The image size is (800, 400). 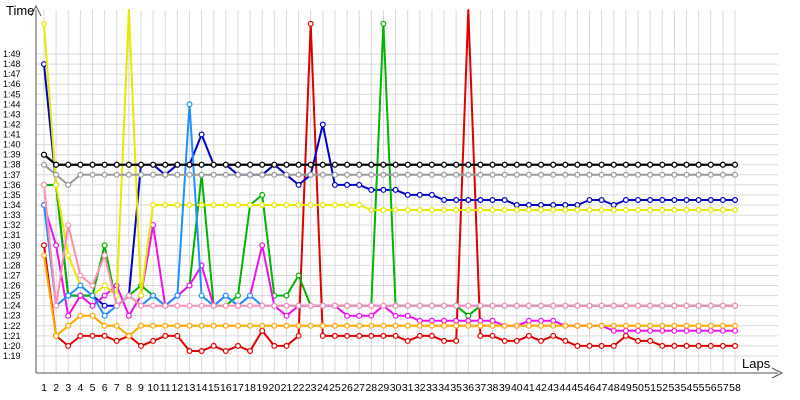 I want to click on x-tick-label: 56, so click(x=711, y=388).